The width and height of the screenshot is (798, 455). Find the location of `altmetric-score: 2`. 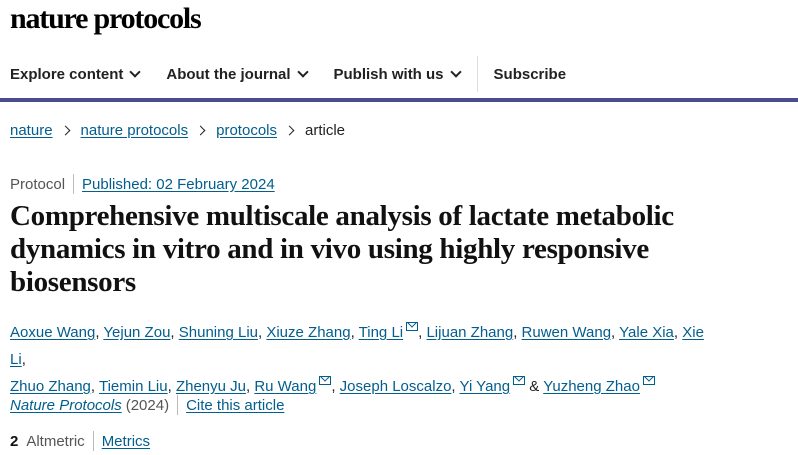

altmetric-score: 2 is located at coordinates (14, 441).